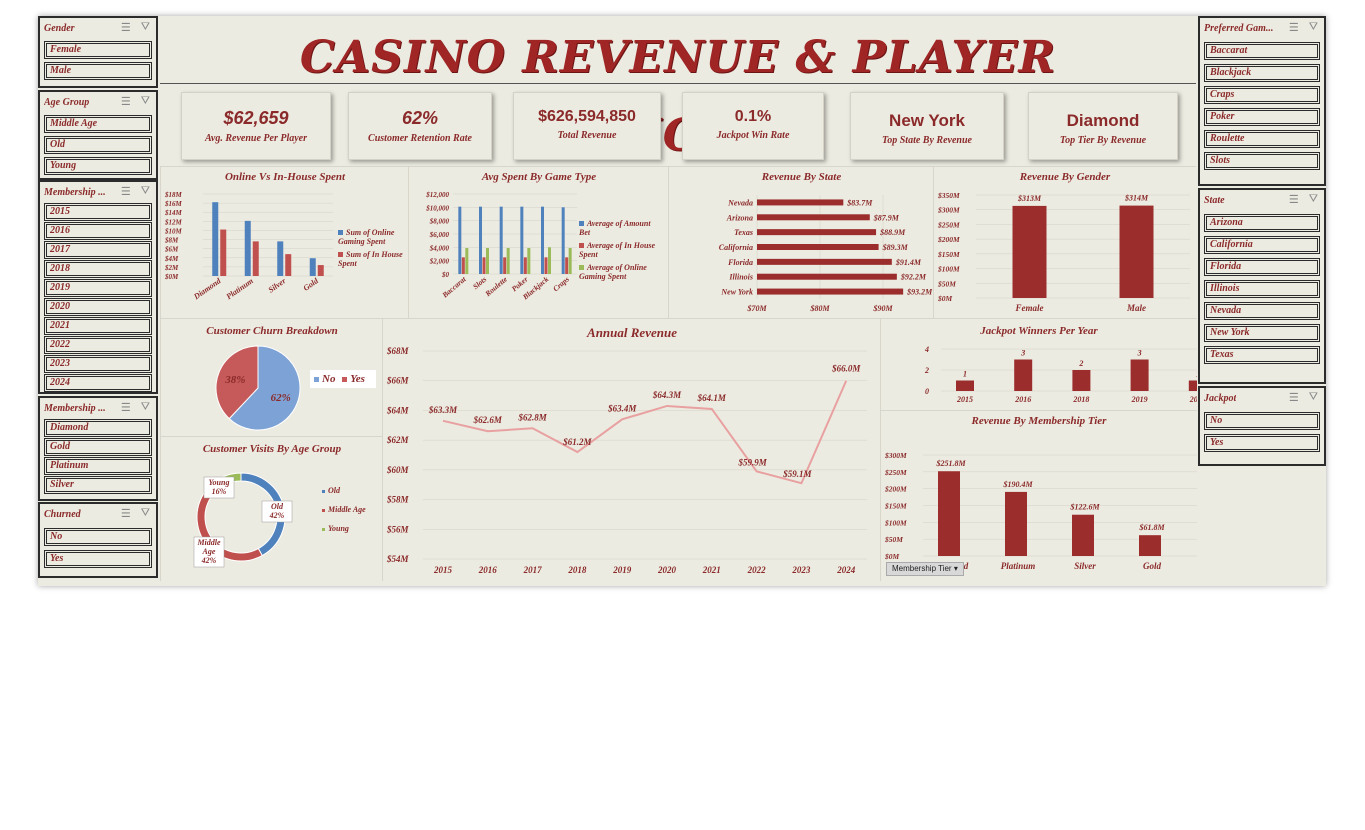  What do you see at coordinates (1214, 200) in the screenshot?
I see `slicer-title: State` at bounding box center [1214, 200].